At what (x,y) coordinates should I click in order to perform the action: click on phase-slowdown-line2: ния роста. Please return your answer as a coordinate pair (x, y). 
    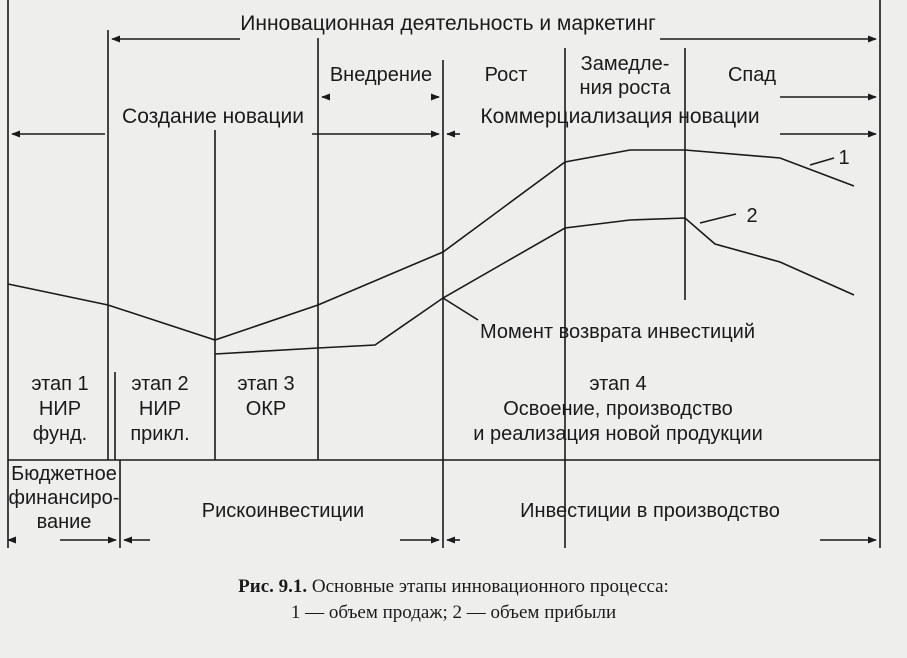
    Looking at the image, I should click on (626, 88).